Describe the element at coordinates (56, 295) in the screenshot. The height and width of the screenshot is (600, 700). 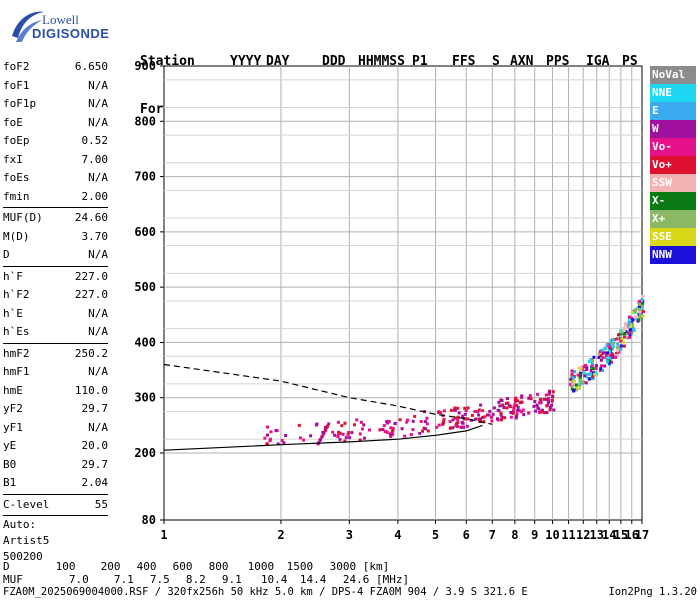
I see `param-row: h`F2 227.0` at that location.